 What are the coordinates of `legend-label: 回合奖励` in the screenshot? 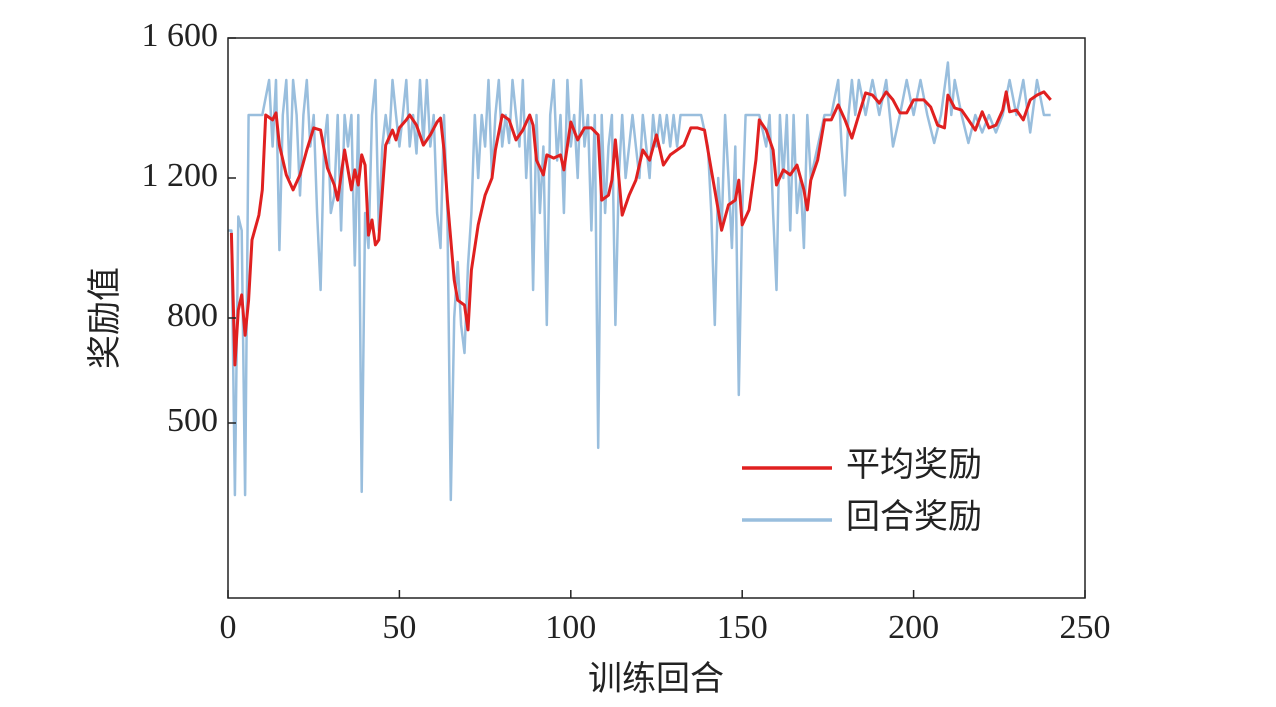 It's located at (914, 517).